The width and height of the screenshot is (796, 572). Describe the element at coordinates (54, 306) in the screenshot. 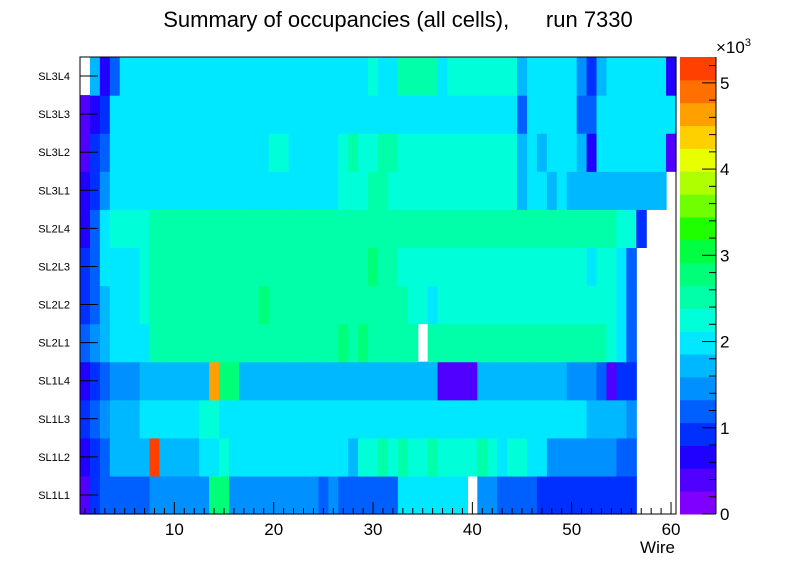

I see `y-tick-label: SL2L2` at that location.